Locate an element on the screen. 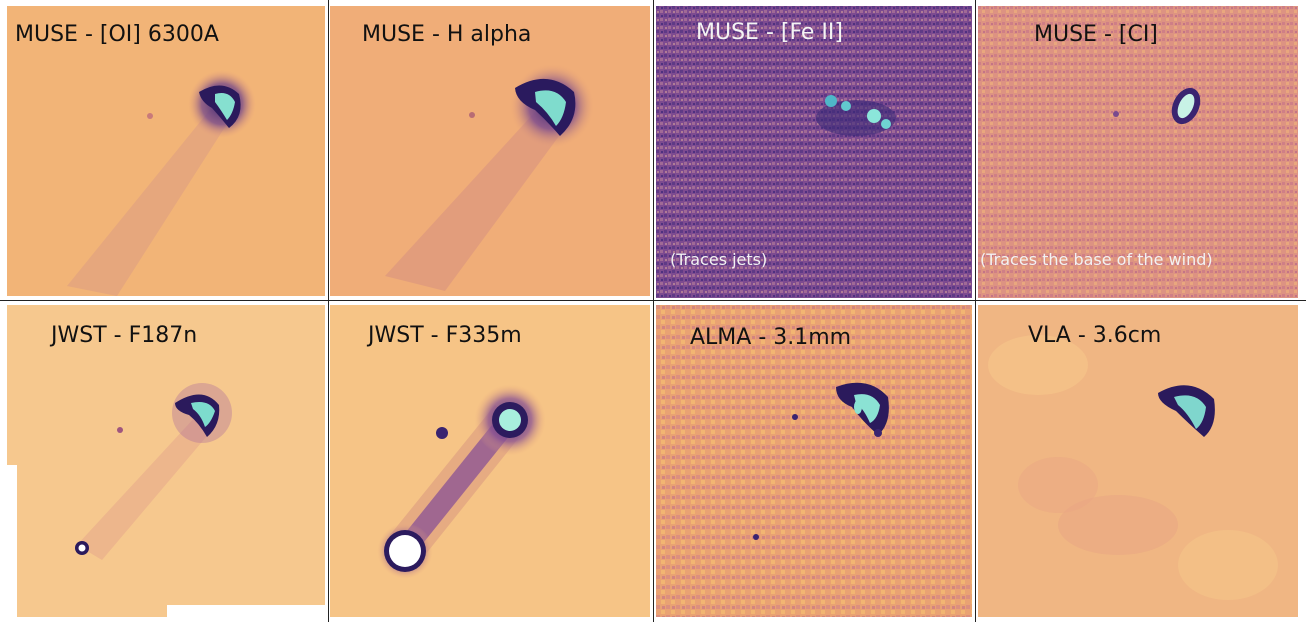 The width and height of the screenshot is (1306, 622). panel-alma: ALMA - 3.1mm is located at coordinates (814, 461).